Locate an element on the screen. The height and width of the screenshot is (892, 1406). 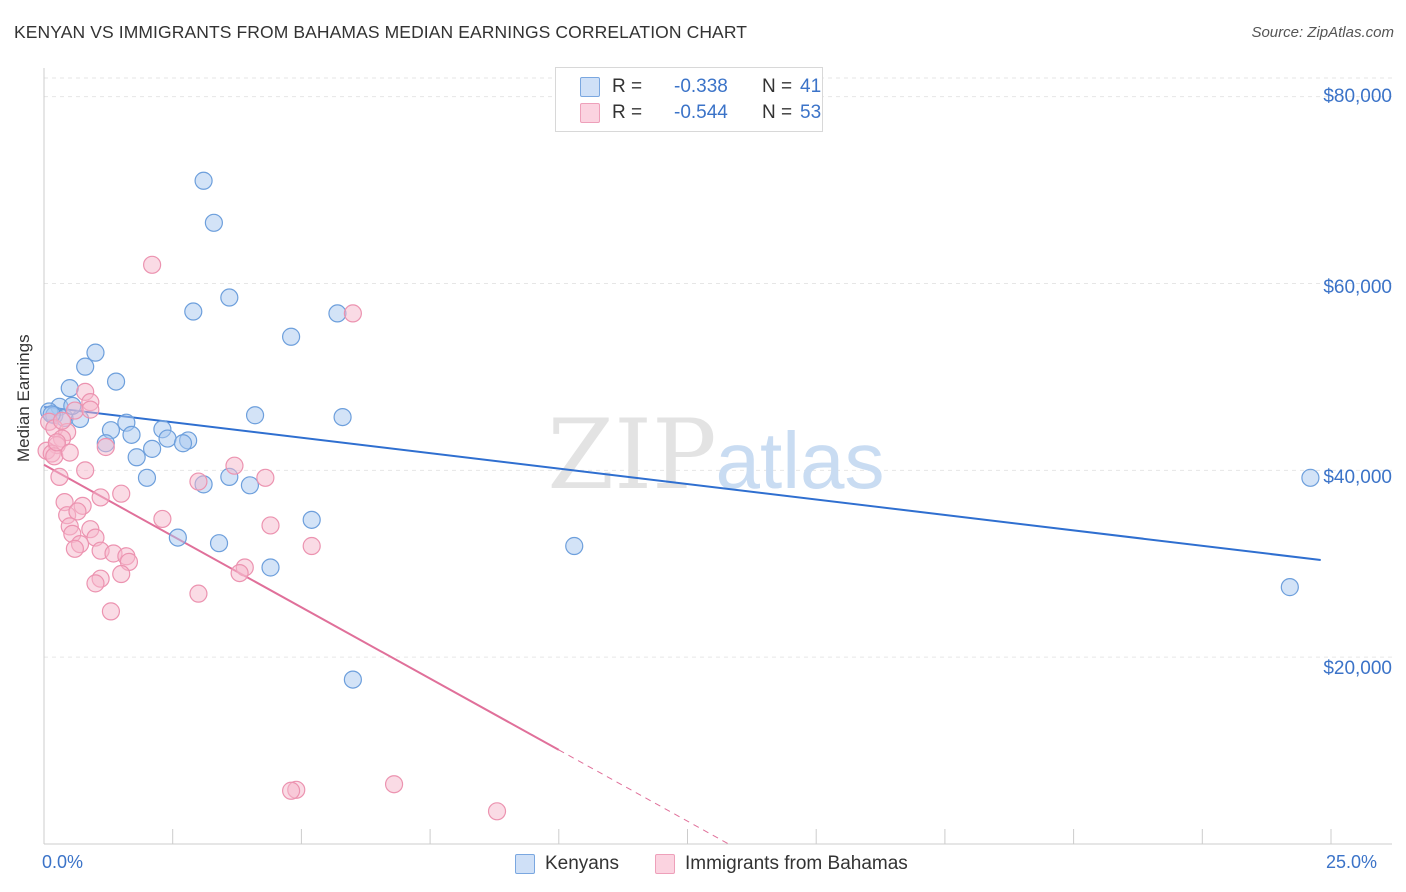
legend-series-name: Immigrants from Bahamas is located at coordinates (796, 863).